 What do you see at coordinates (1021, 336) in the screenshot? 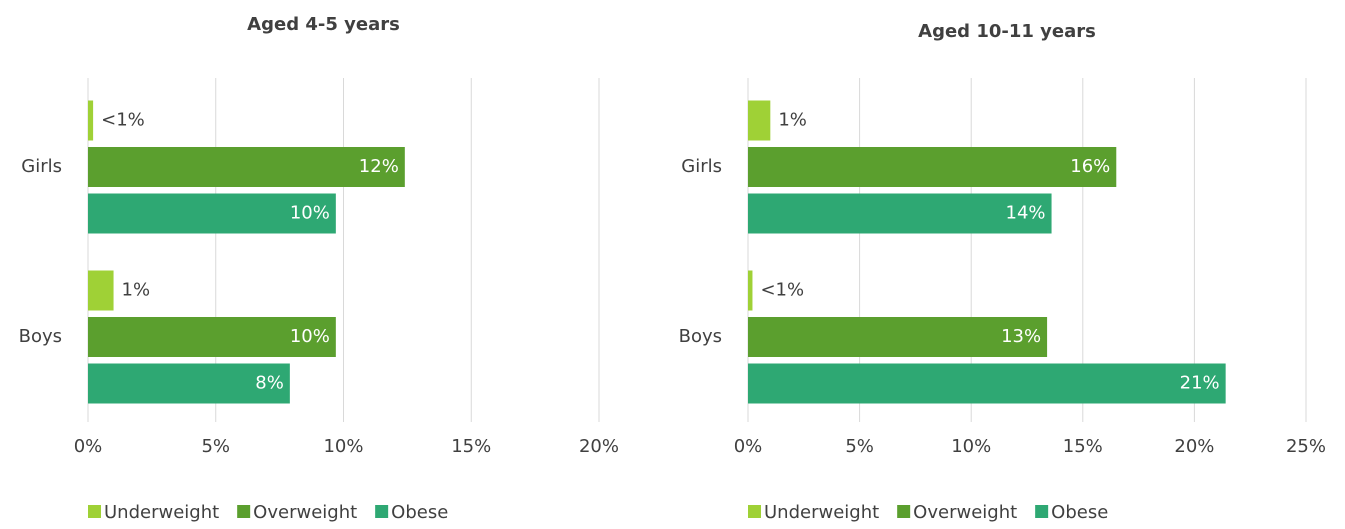
I see `data-label: 13%` at bounding box center [1021, 336].